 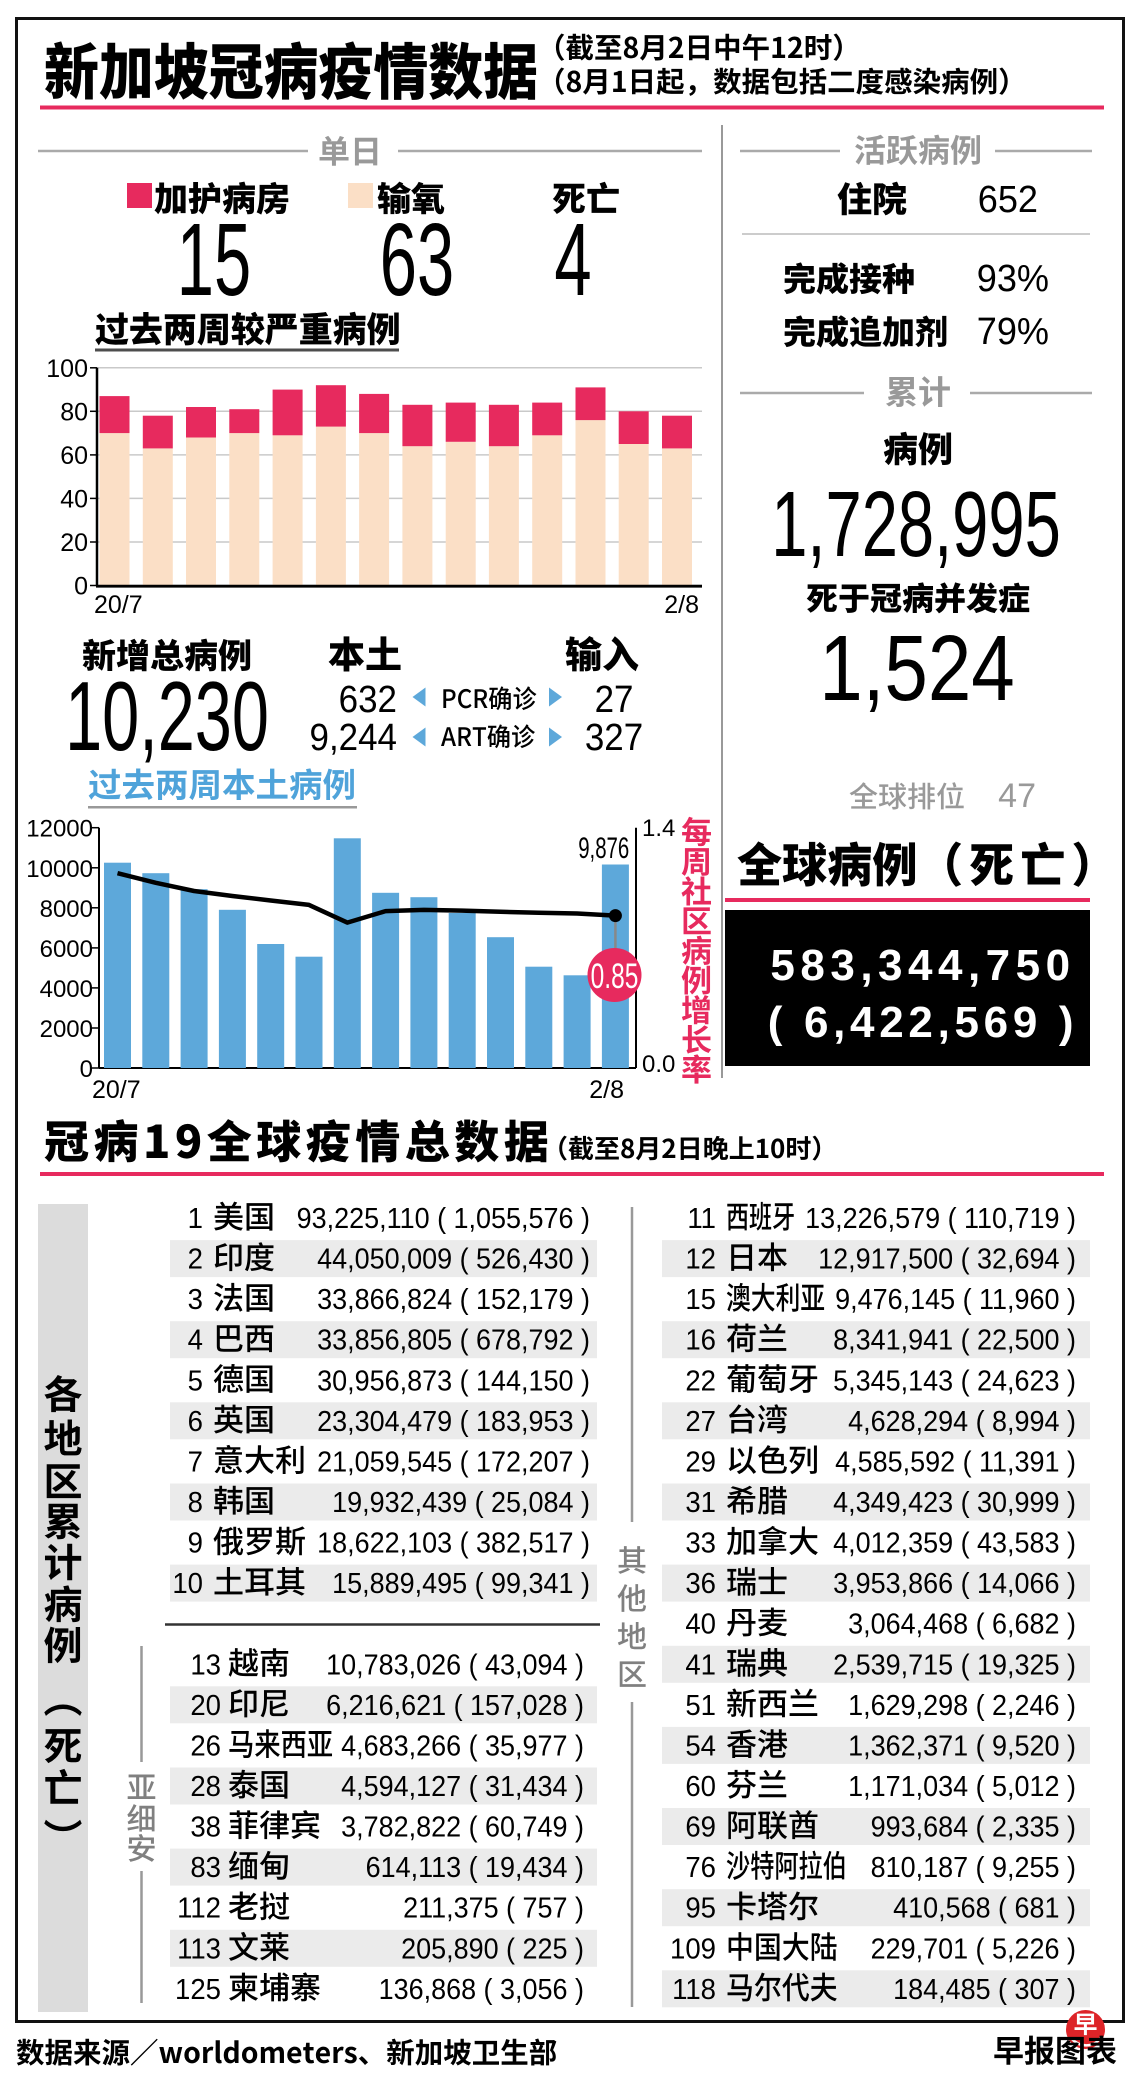 I want to click on svg-text: 18,622,103 ( 382,517 ), so click(x=453, y=1543).